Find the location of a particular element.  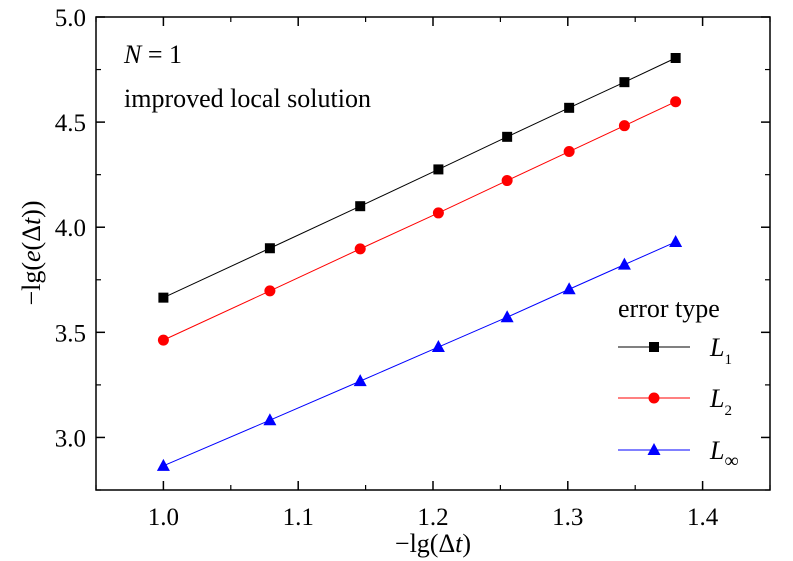

y-tick-labels: 3.0 3.5 4.0 4.5 5.0 is located at coordinates (70, 228).